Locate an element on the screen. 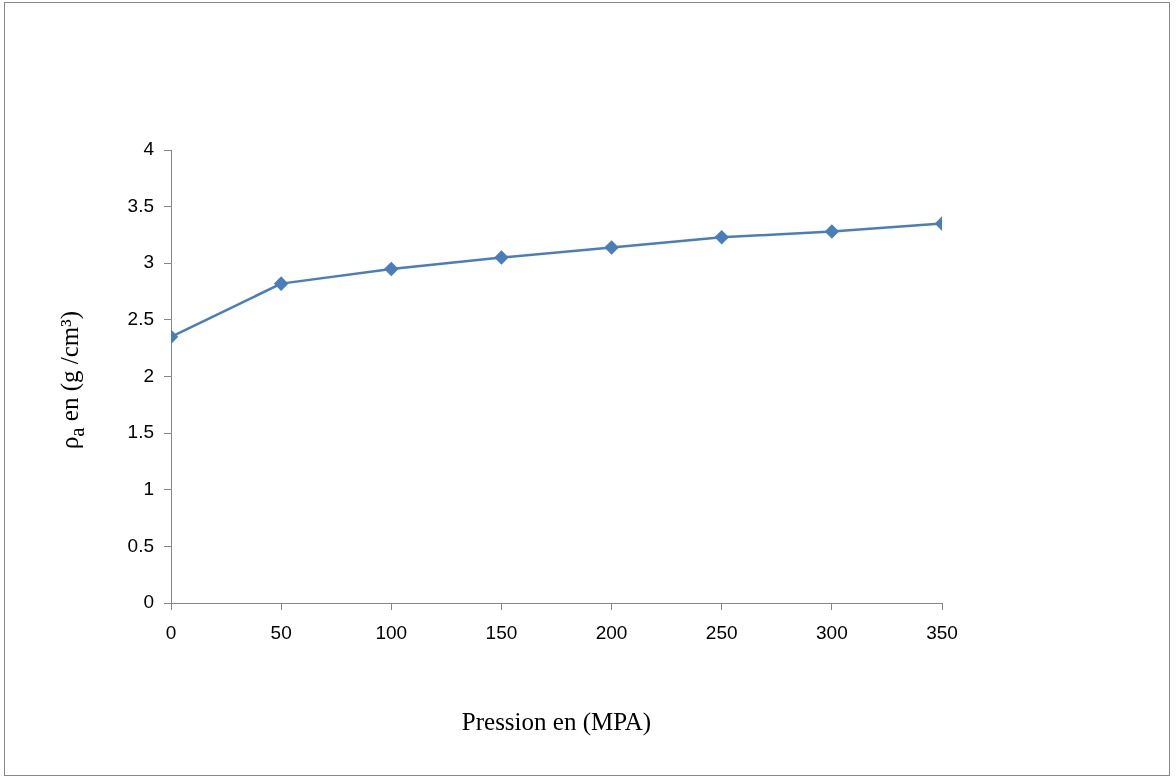  y-tick-label: 0.5 is located at coordinates (140, 545).